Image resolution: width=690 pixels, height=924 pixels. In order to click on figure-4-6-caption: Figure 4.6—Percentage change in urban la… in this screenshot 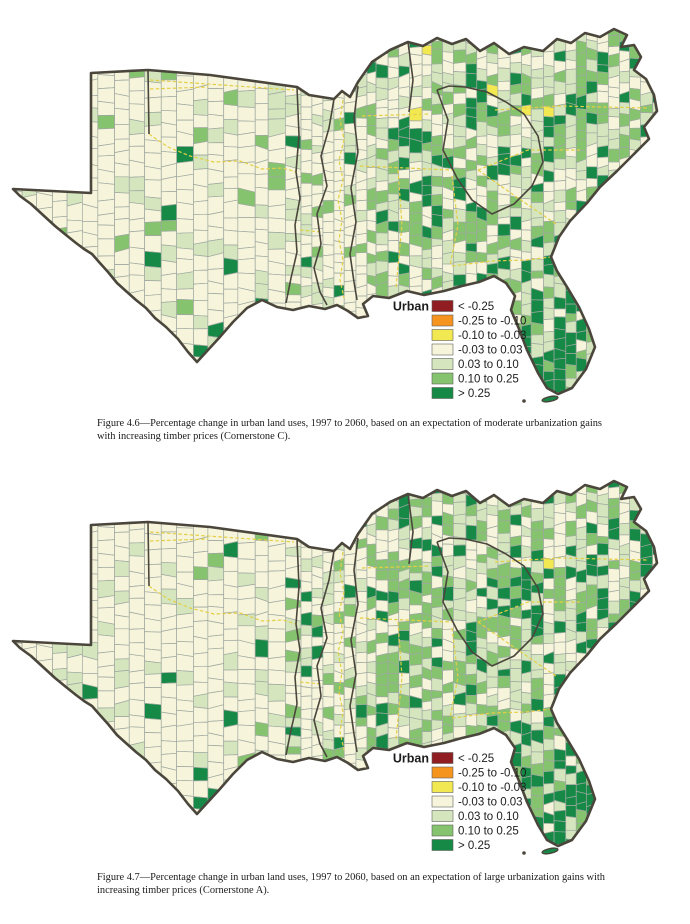, I will do `click(349, 430)`.